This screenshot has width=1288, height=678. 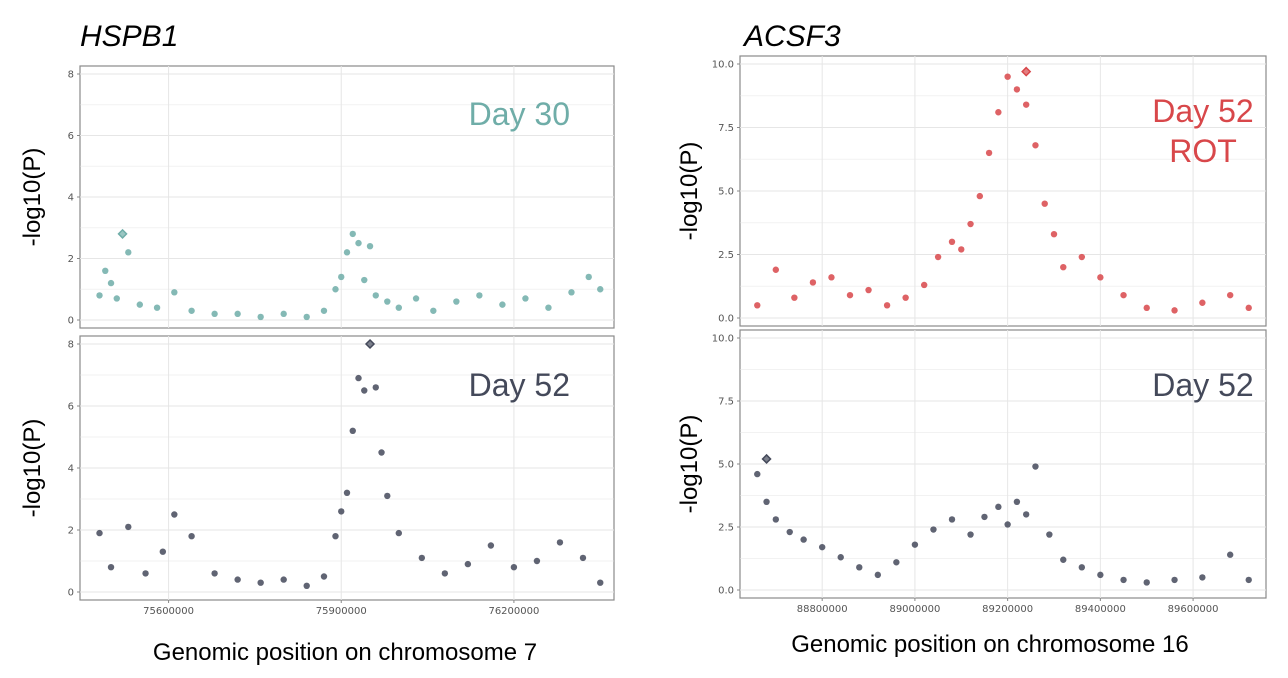 What do you see at coordinates (519, 114) in the screenshot?
I see `panel-label-line: Day 30` at bounding box center [519, 114].